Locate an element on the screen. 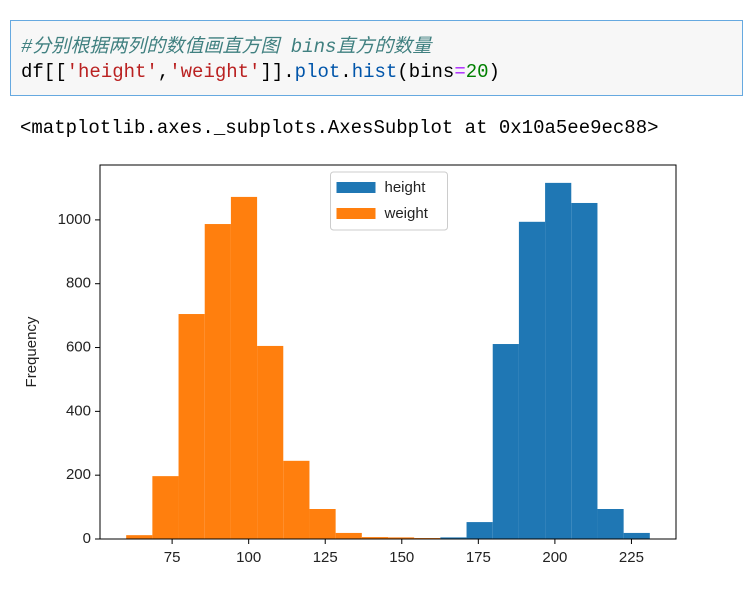  y-tick-label: 600 is located at coordinates (78, 347).